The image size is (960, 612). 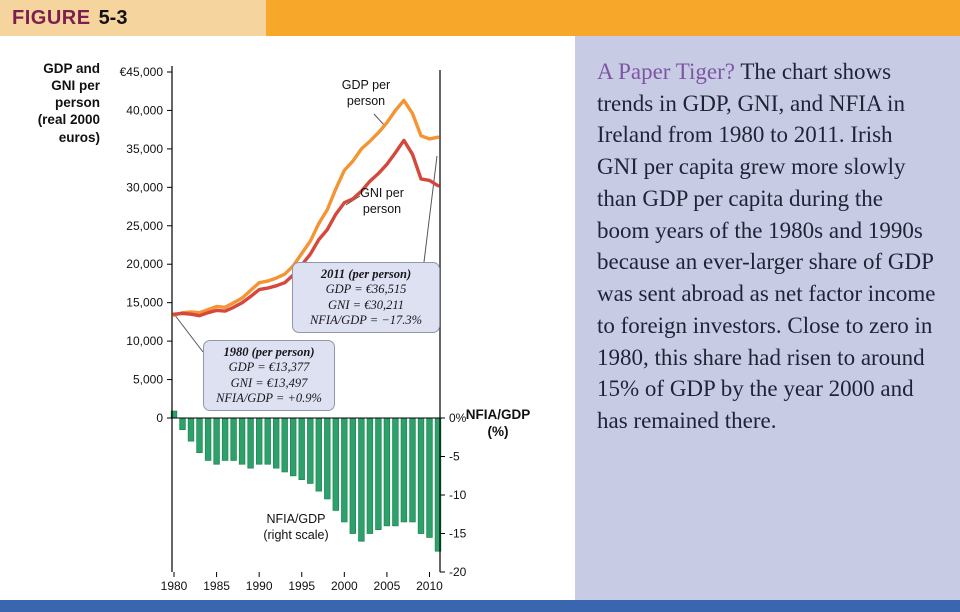 I want to click on svg-text: 40,000, so click(x=144, y=110).